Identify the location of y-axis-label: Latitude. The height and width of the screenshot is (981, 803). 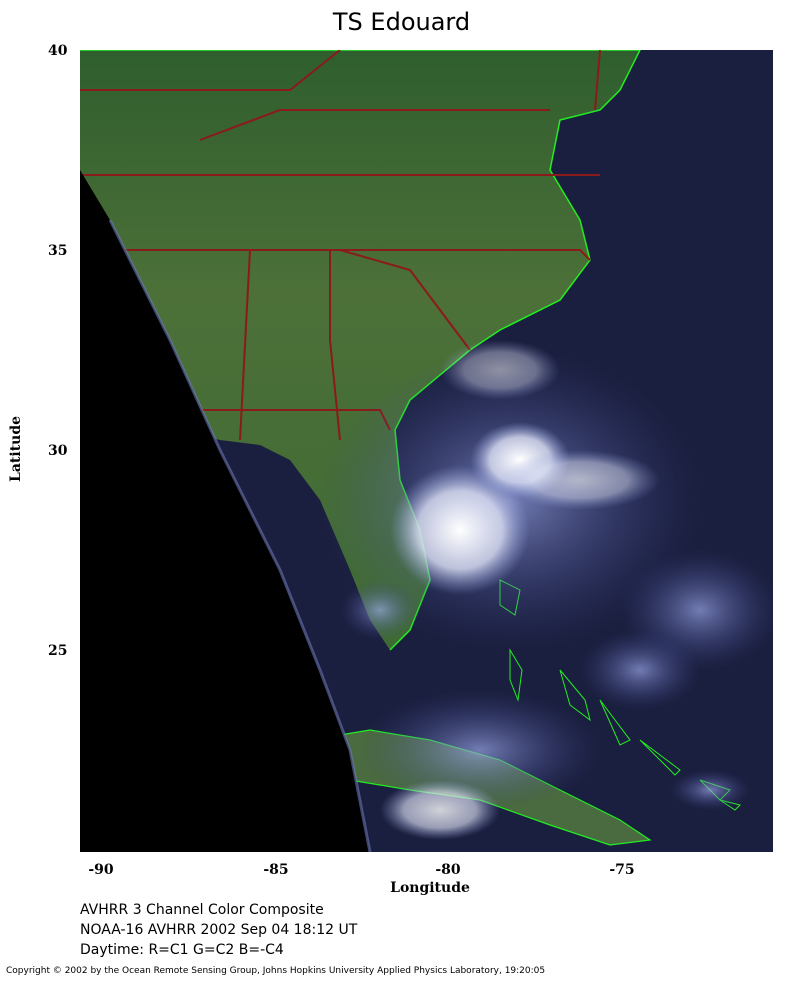
(16, 448).